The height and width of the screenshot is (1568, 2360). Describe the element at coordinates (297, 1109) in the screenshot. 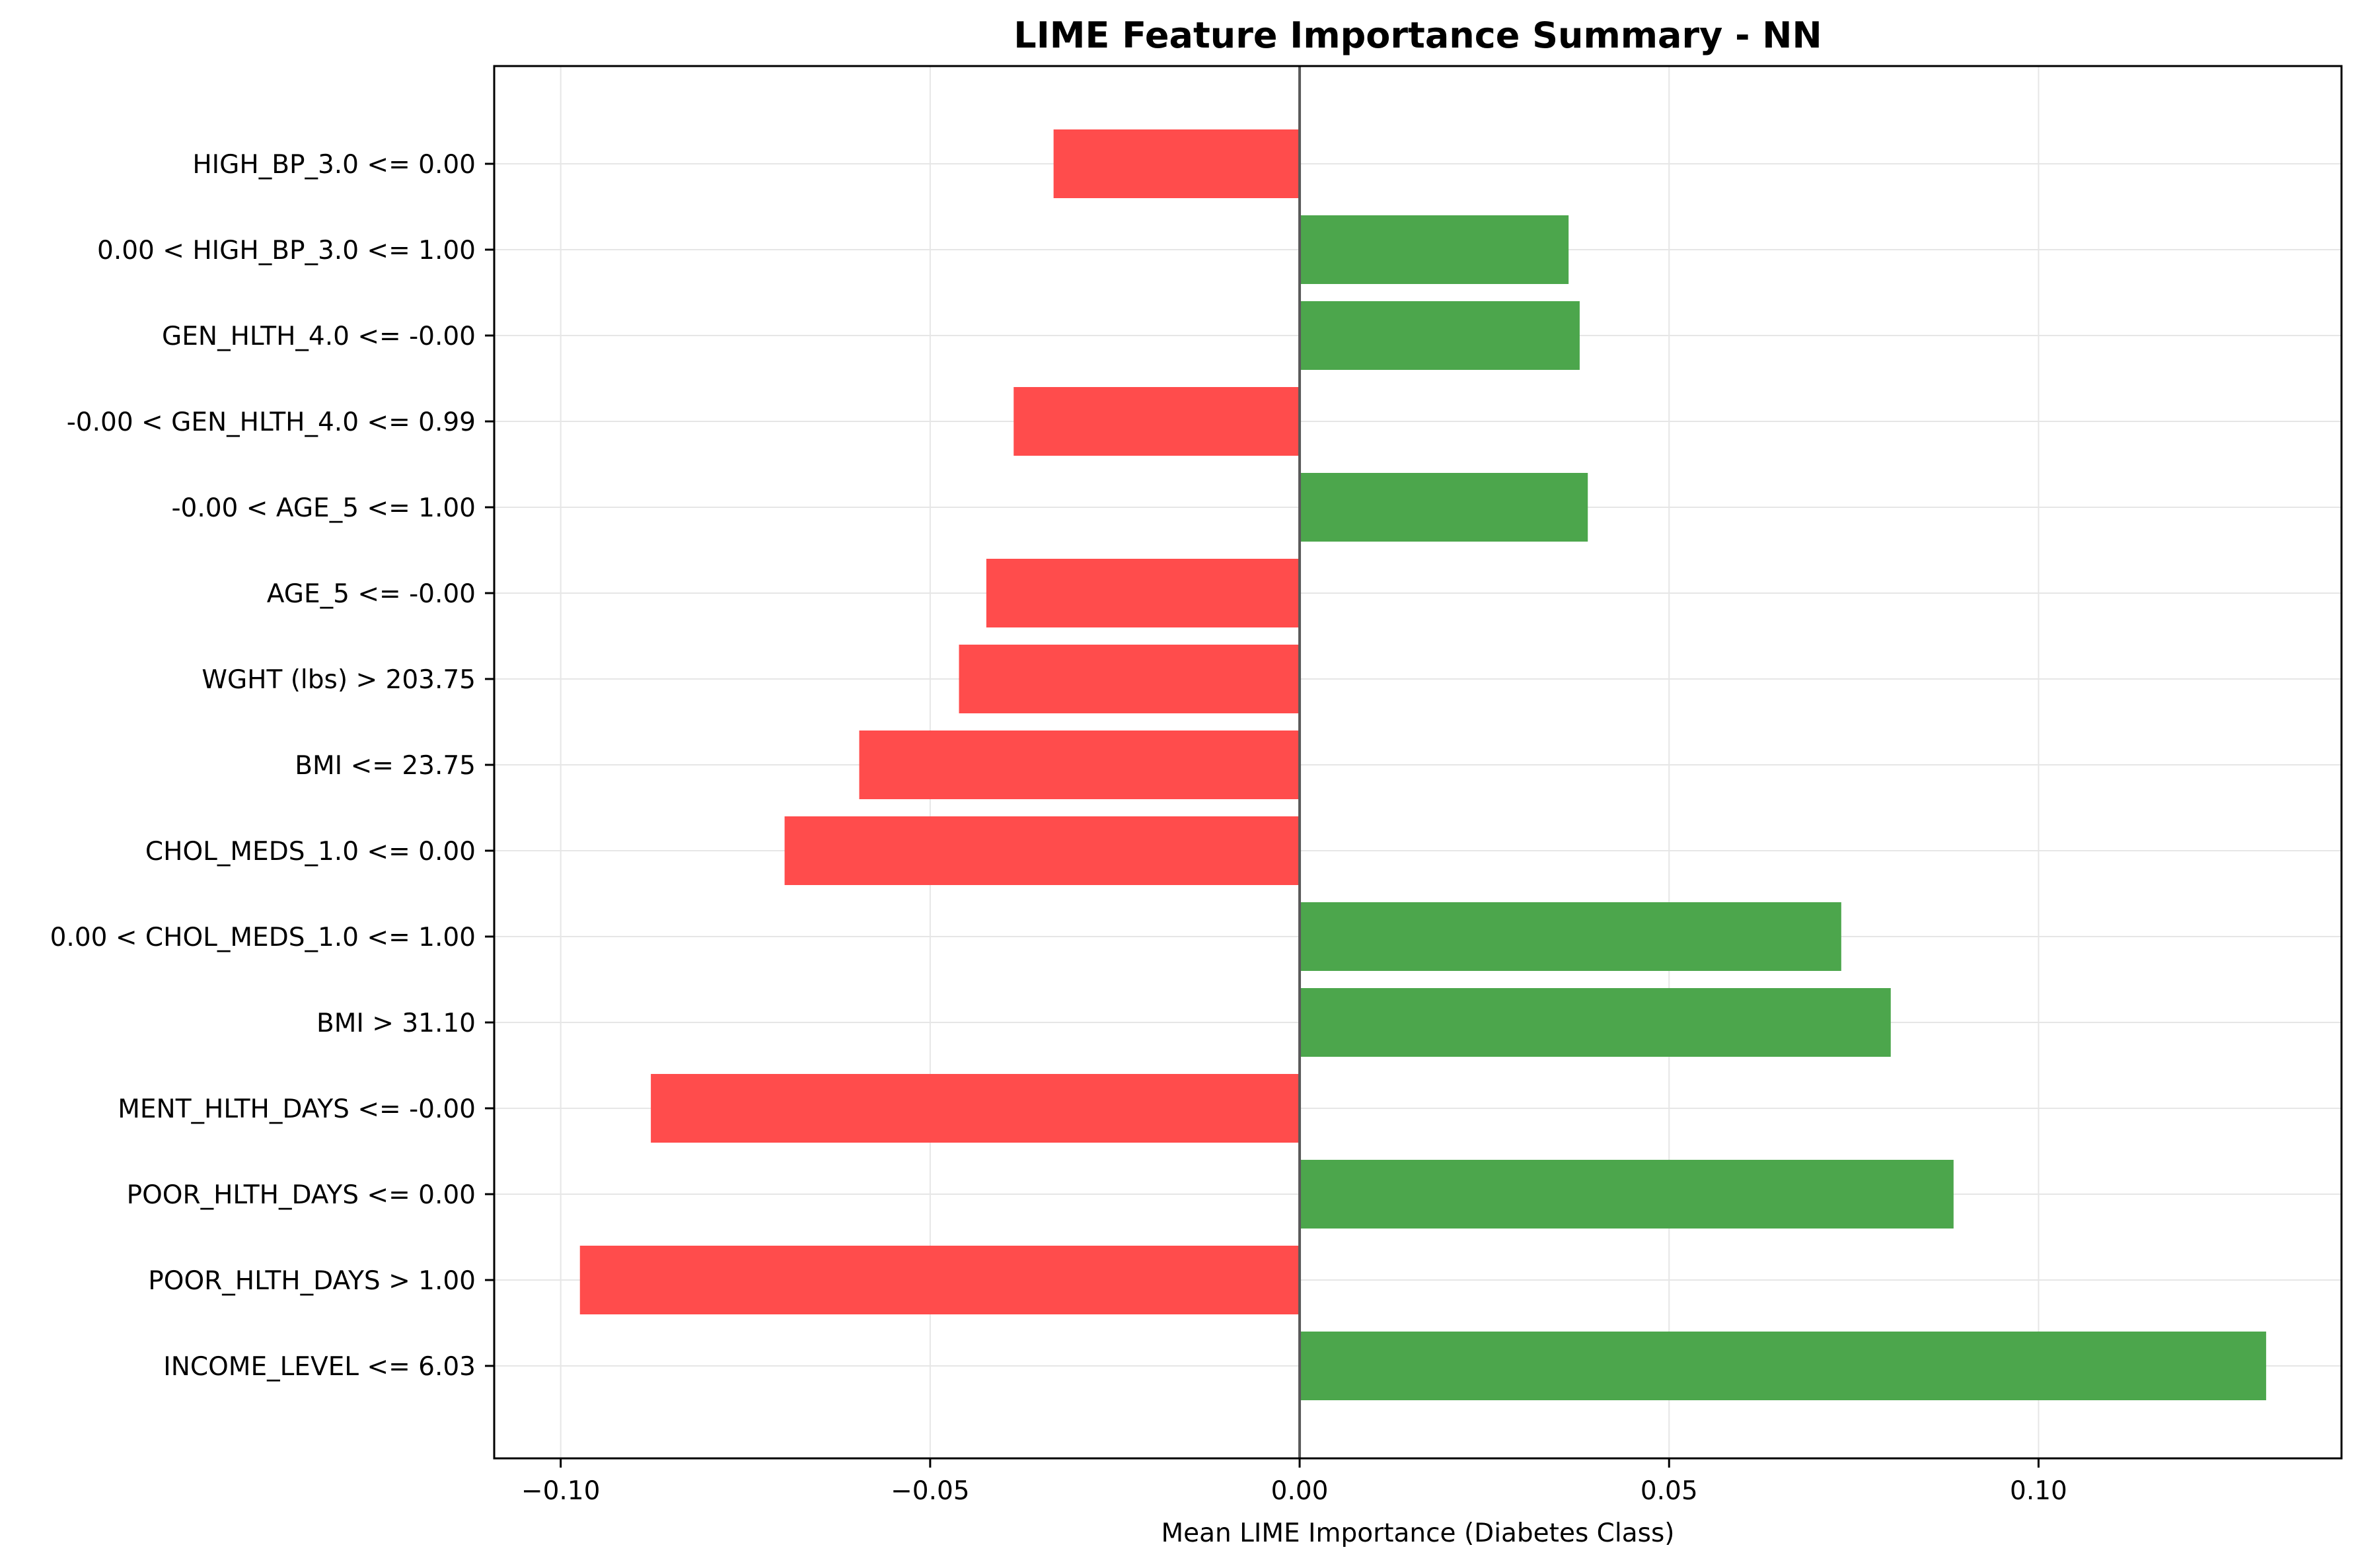

I see `y-tick-label: MENT_HLTH_DAYS <= -0.00` at that location.